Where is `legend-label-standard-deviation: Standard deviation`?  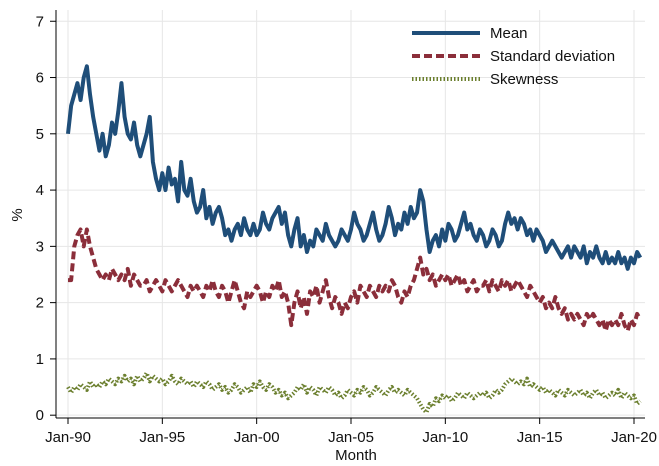 legend-label-standard-deviation: Standard deviation is located at coordinates (552, 56).